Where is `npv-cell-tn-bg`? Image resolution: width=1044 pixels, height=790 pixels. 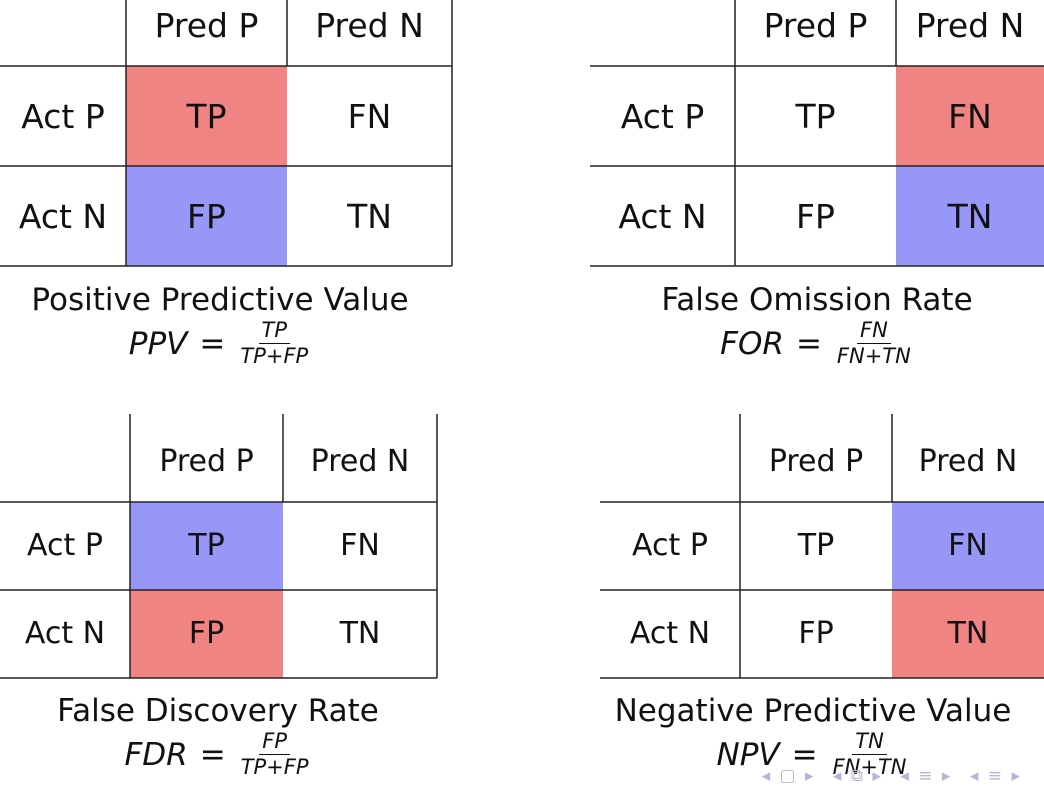
npv-cell-tn-bg is located at coordinates (968, 634).